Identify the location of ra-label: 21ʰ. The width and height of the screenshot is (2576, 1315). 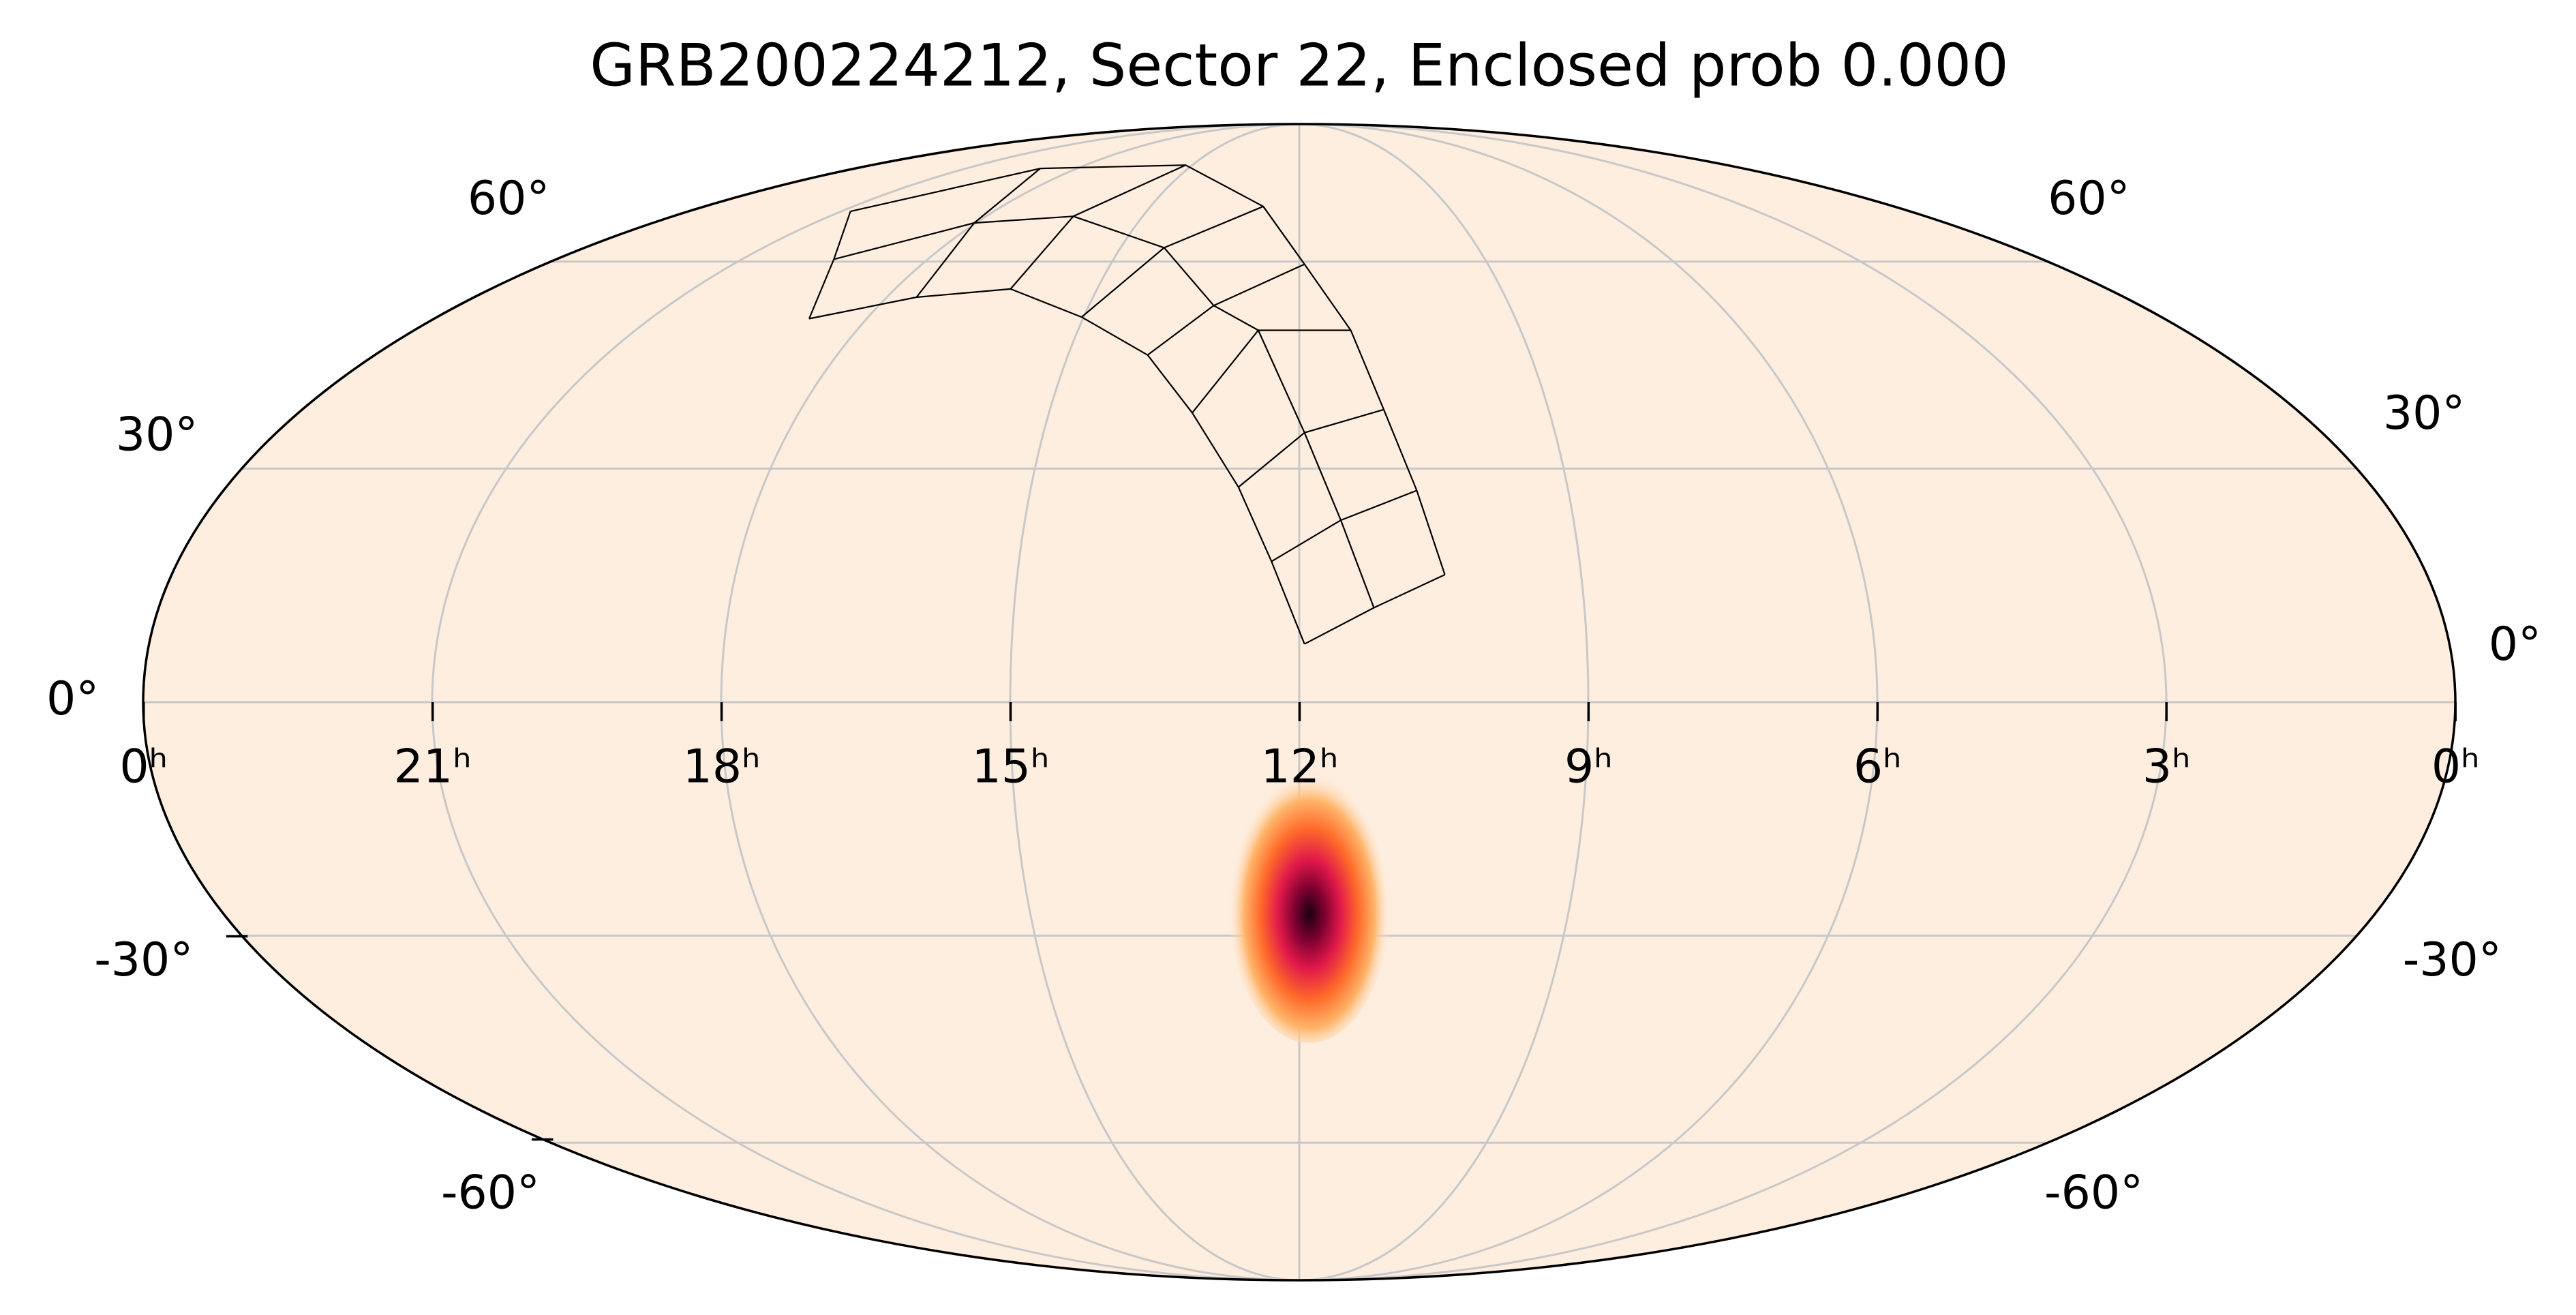
(433, 766).